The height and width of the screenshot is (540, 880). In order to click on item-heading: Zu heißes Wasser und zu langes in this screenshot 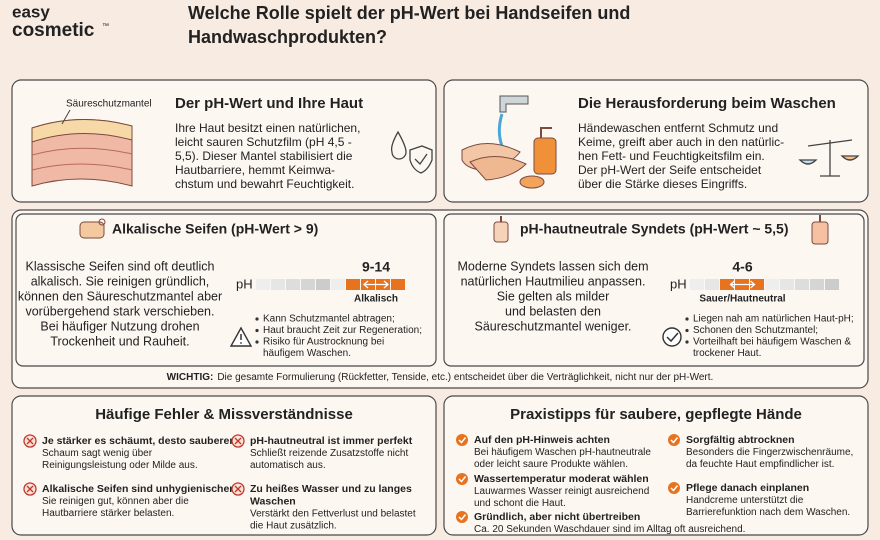, I will do `click(331, 489)`.